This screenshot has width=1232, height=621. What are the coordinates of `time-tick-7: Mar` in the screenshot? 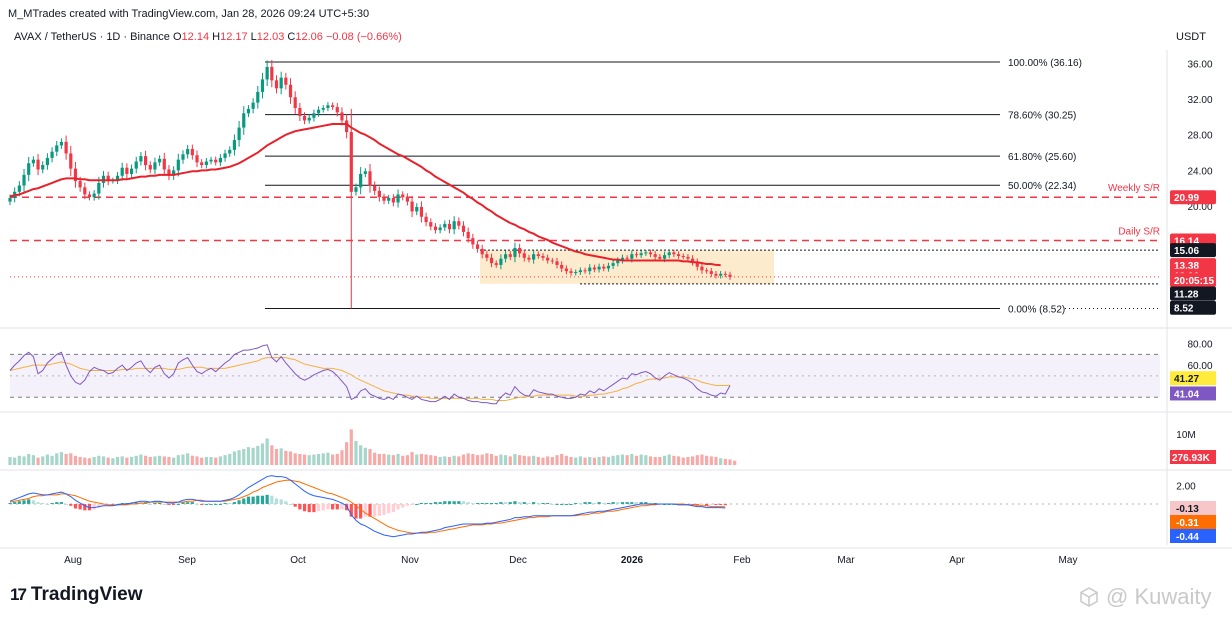 It's located at (846, 560).